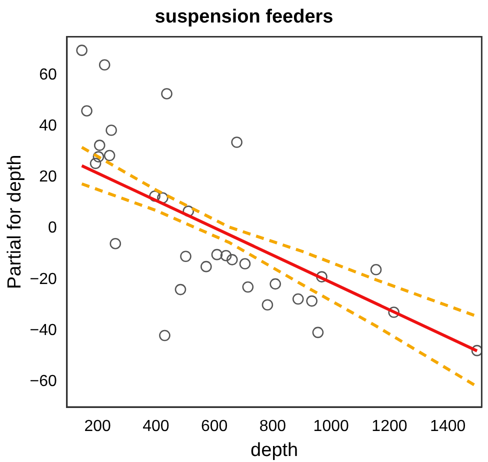 This screenshot has height=462, width=488. I want to click on x-axis-title: depth, so click(274, 450).